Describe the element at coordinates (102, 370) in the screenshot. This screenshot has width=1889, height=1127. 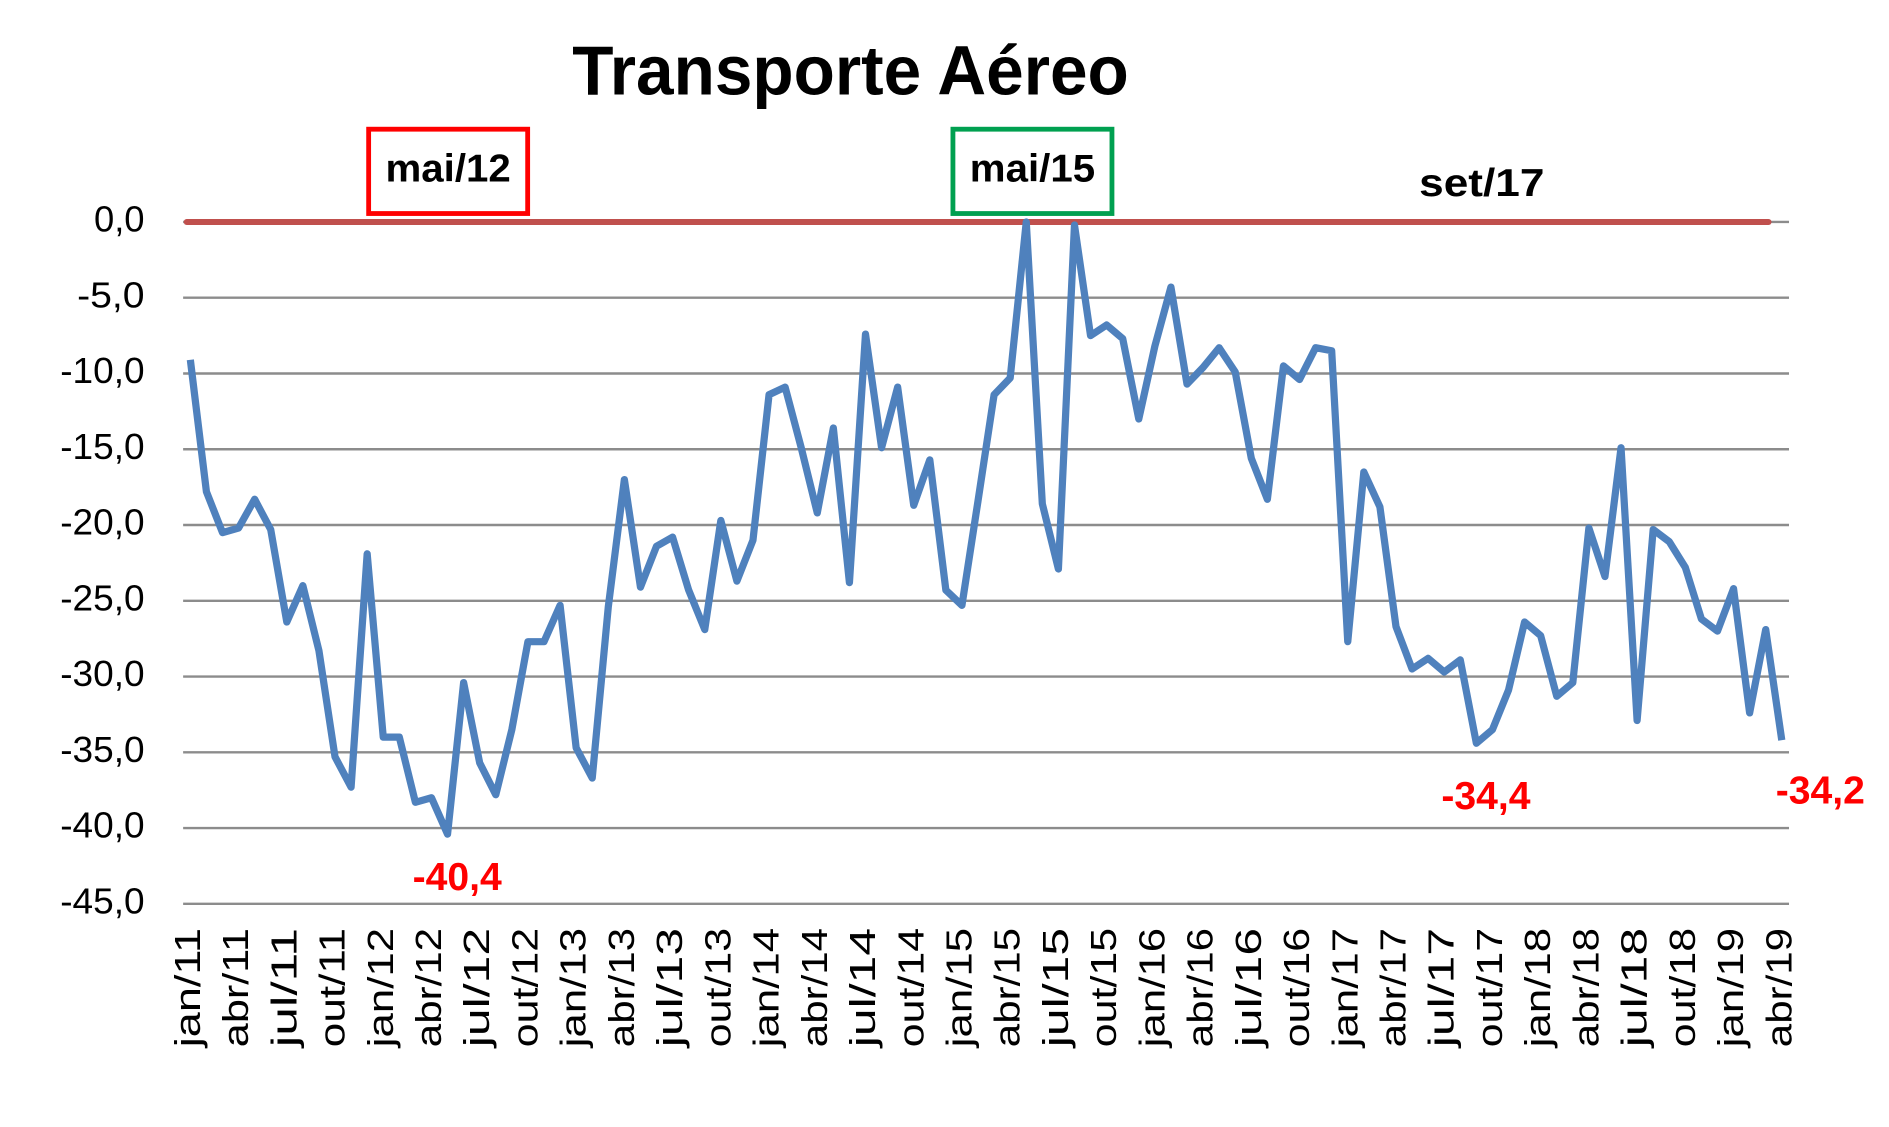
I see `y-tick-label: -10,0` at that location.